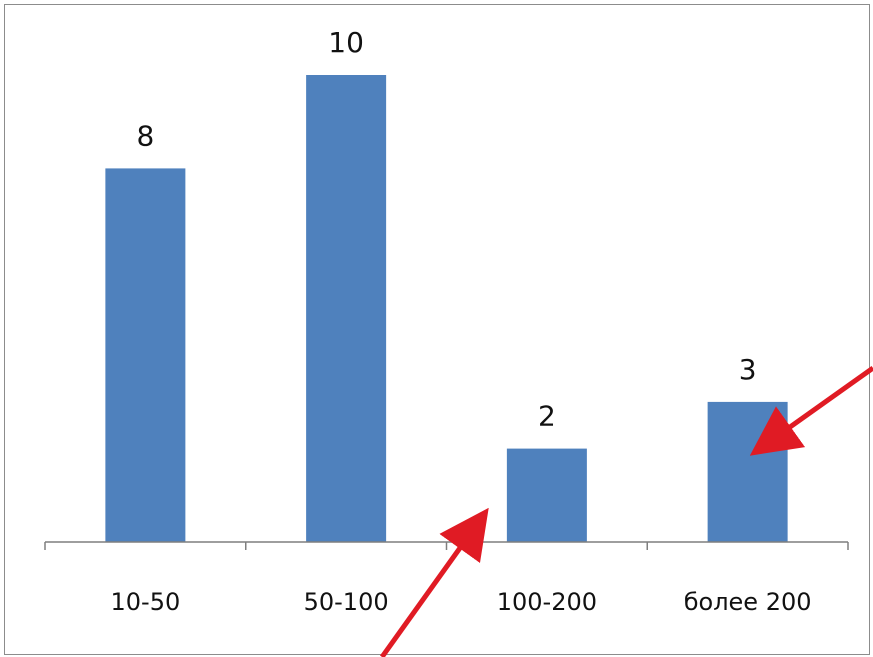 This screenshot has height=657, width=873. Describe the element at coordinates (145, 135) in the screenshot. I see `data-label: 8` at that location.